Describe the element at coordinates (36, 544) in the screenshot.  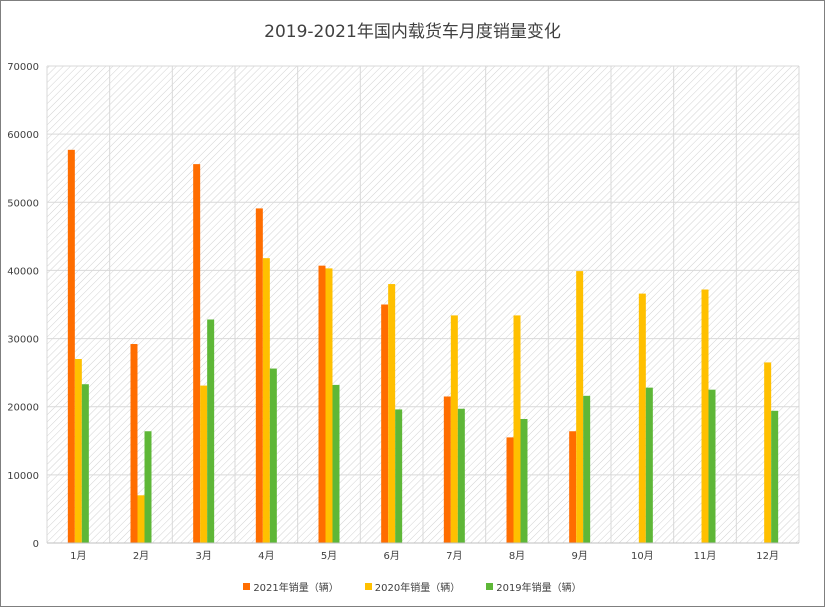
I see `y-tick-label: 0` at that location.